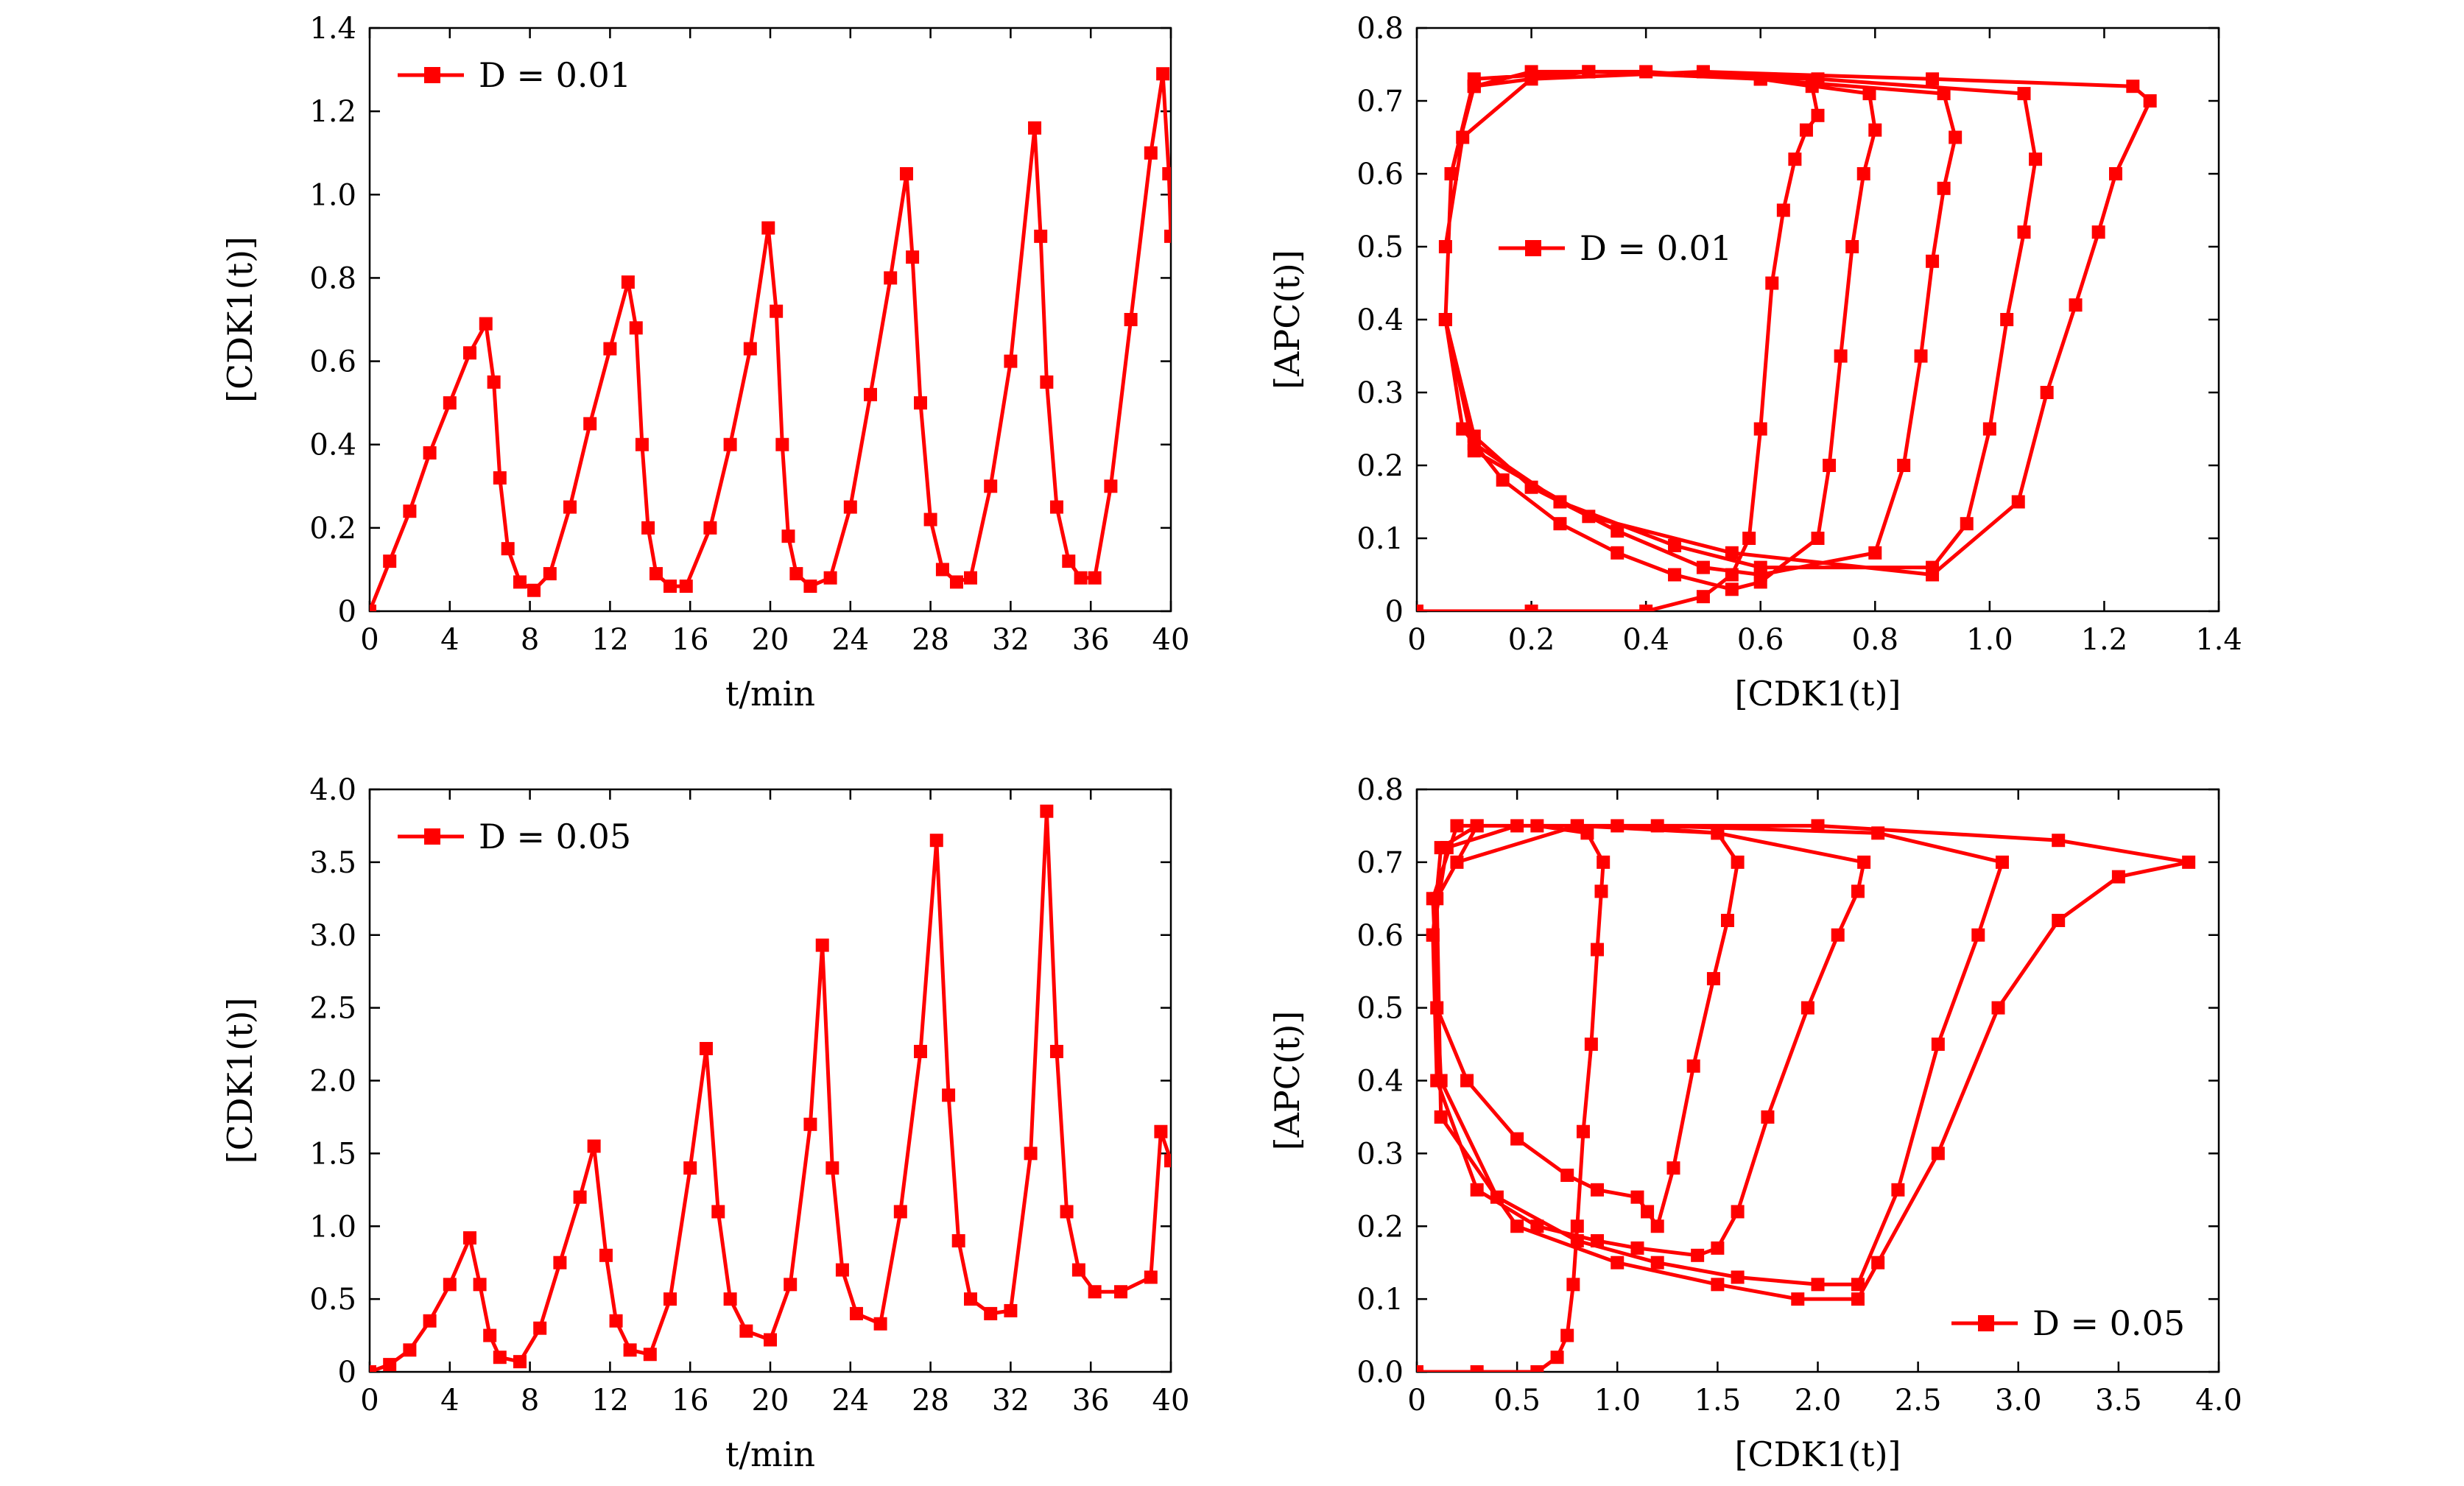 Image resolution: width=2464 pixels, height=1486 pixels. What do you see at coordinates (770, 1088) in the screenshot?
I see `plot-area` at bounding box center [770, 1088].